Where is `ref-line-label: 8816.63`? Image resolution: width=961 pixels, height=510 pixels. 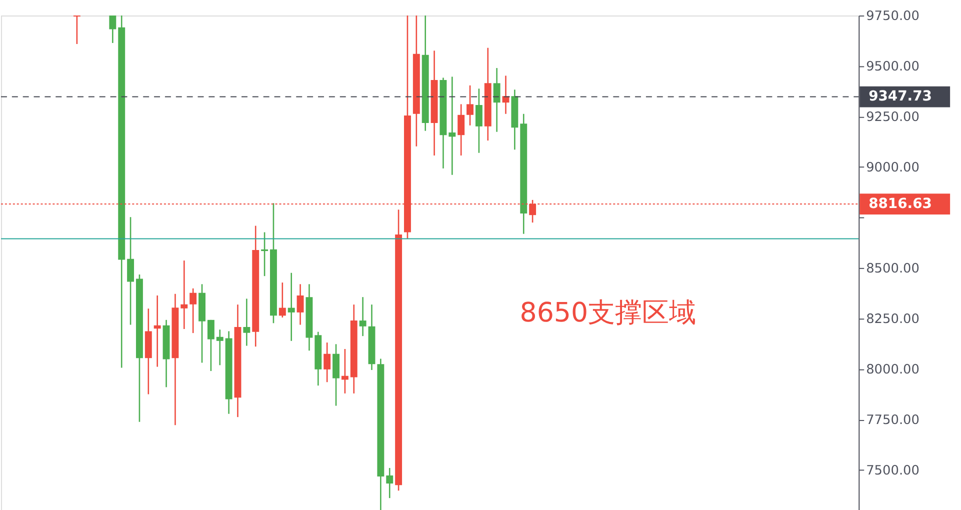
ref-line-label: 8816.63 is located at coordinates (900, 204).